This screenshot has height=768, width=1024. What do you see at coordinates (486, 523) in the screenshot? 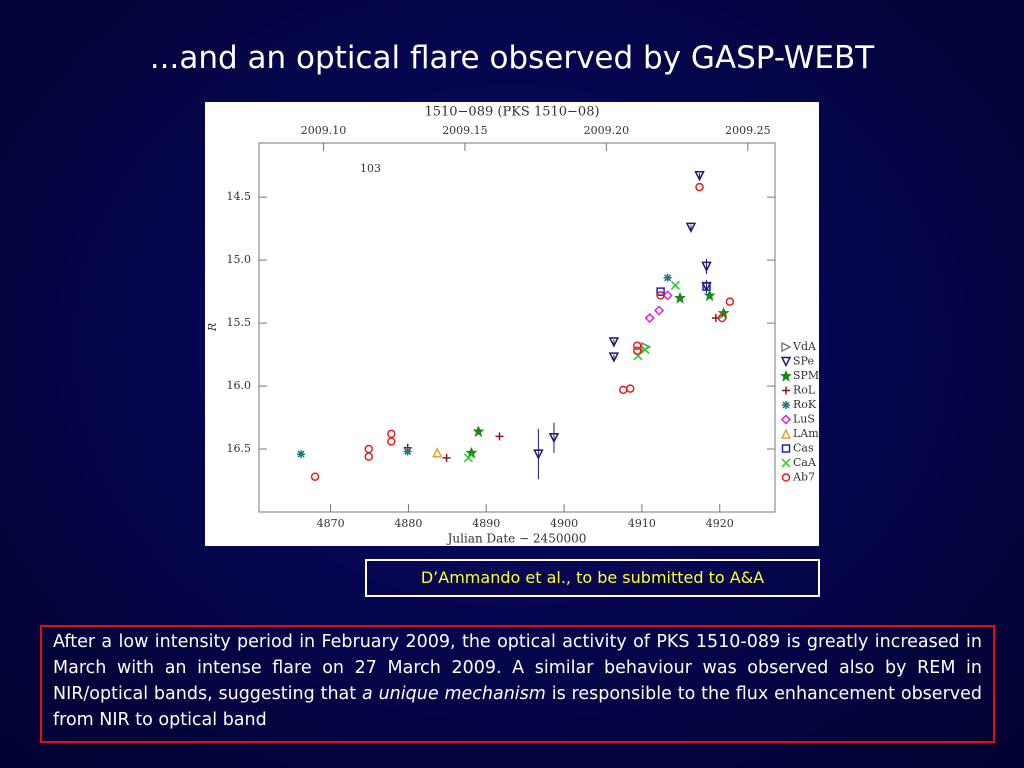
I see `x-tick-label: 4890` at bounding box center [486, 523].